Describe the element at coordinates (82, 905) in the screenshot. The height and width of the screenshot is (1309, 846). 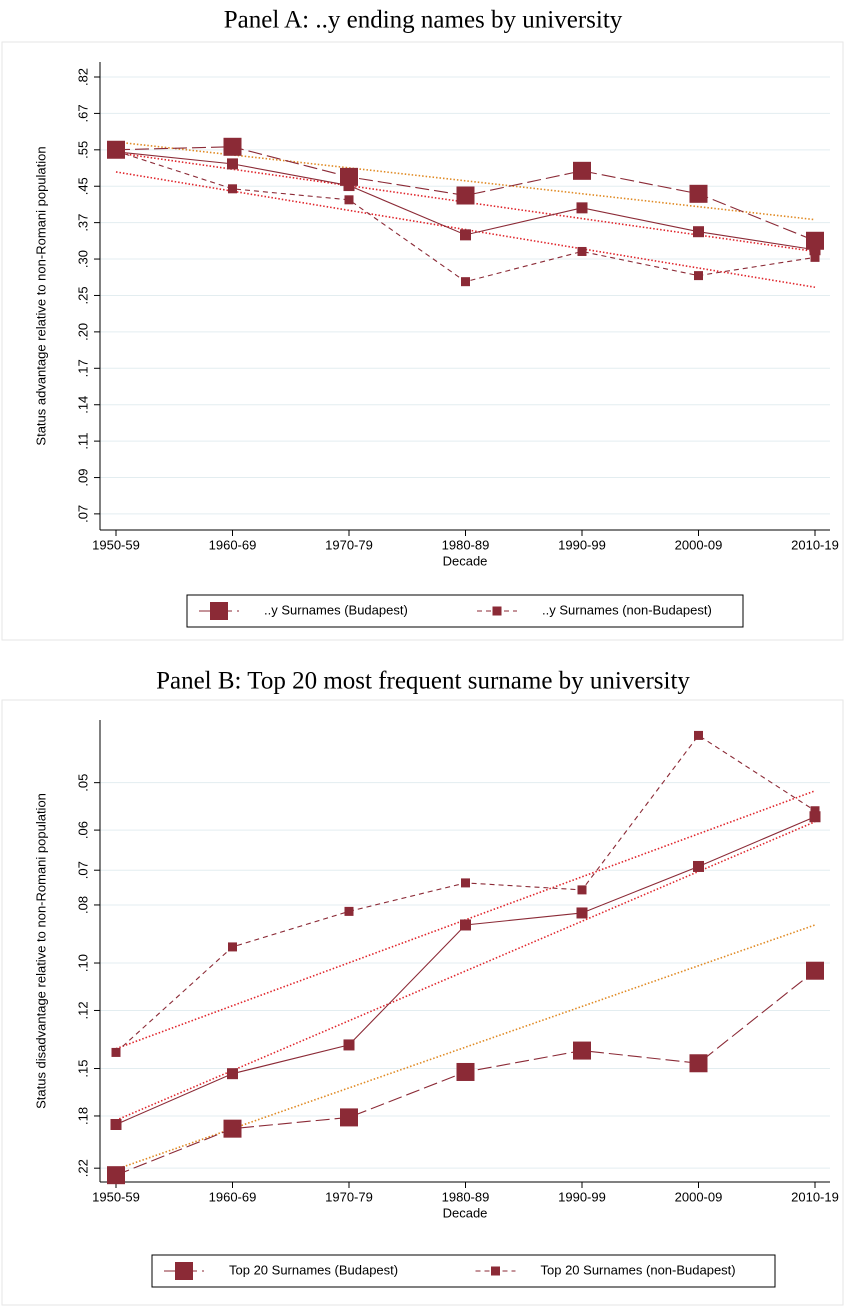
I see `y-tick-label: .08` at that location.